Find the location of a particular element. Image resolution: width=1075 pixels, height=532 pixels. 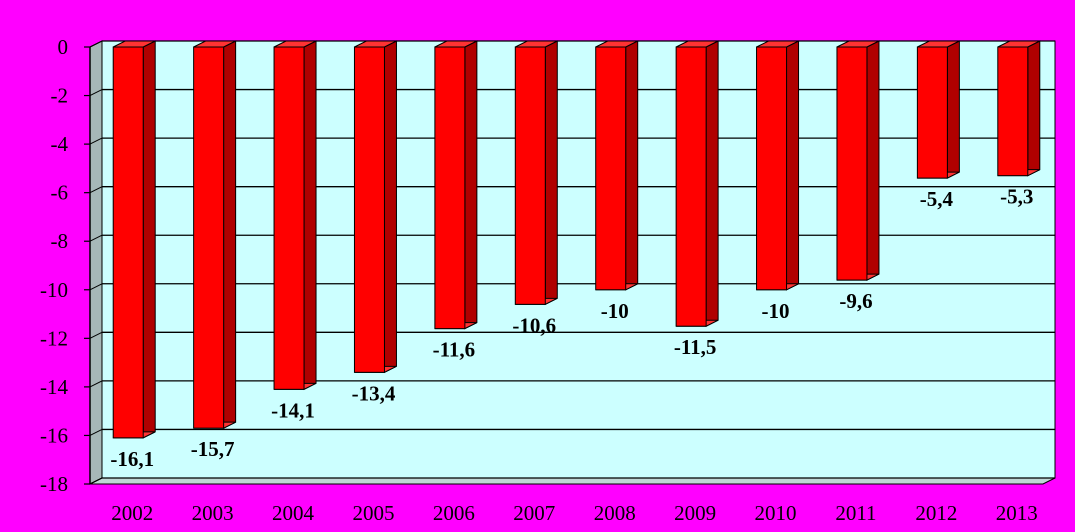

y-tick-label: 0 is located at coordinates (63, 47).